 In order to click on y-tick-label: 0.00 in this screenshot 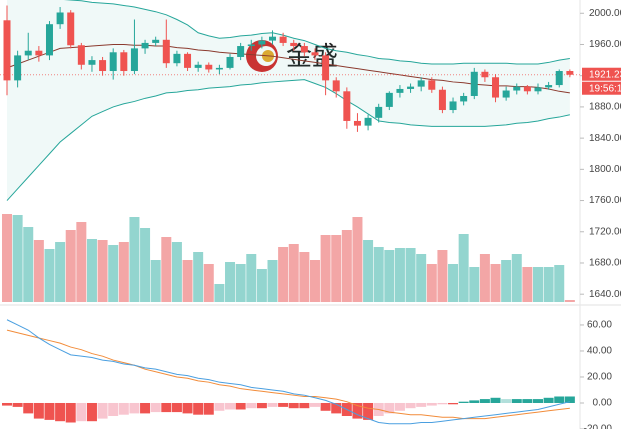, I will do `click(603, 403)`.